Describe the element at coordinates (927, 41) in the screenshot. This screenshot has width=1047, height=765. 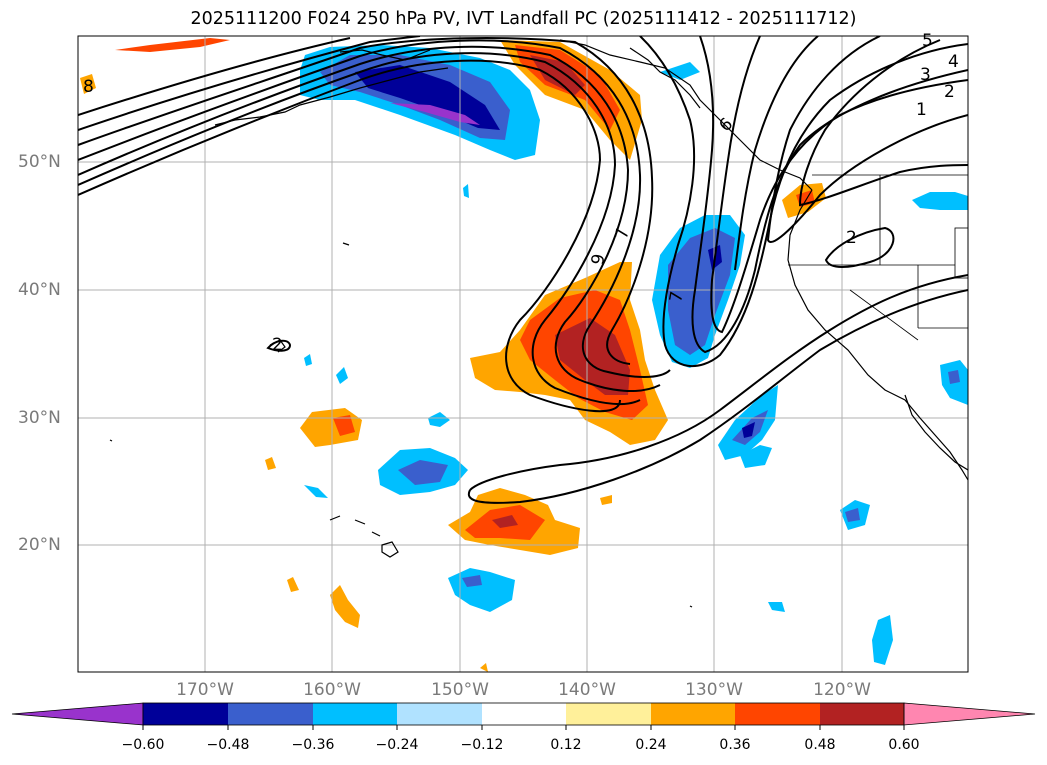
I see `contour-label: 5` at that location.